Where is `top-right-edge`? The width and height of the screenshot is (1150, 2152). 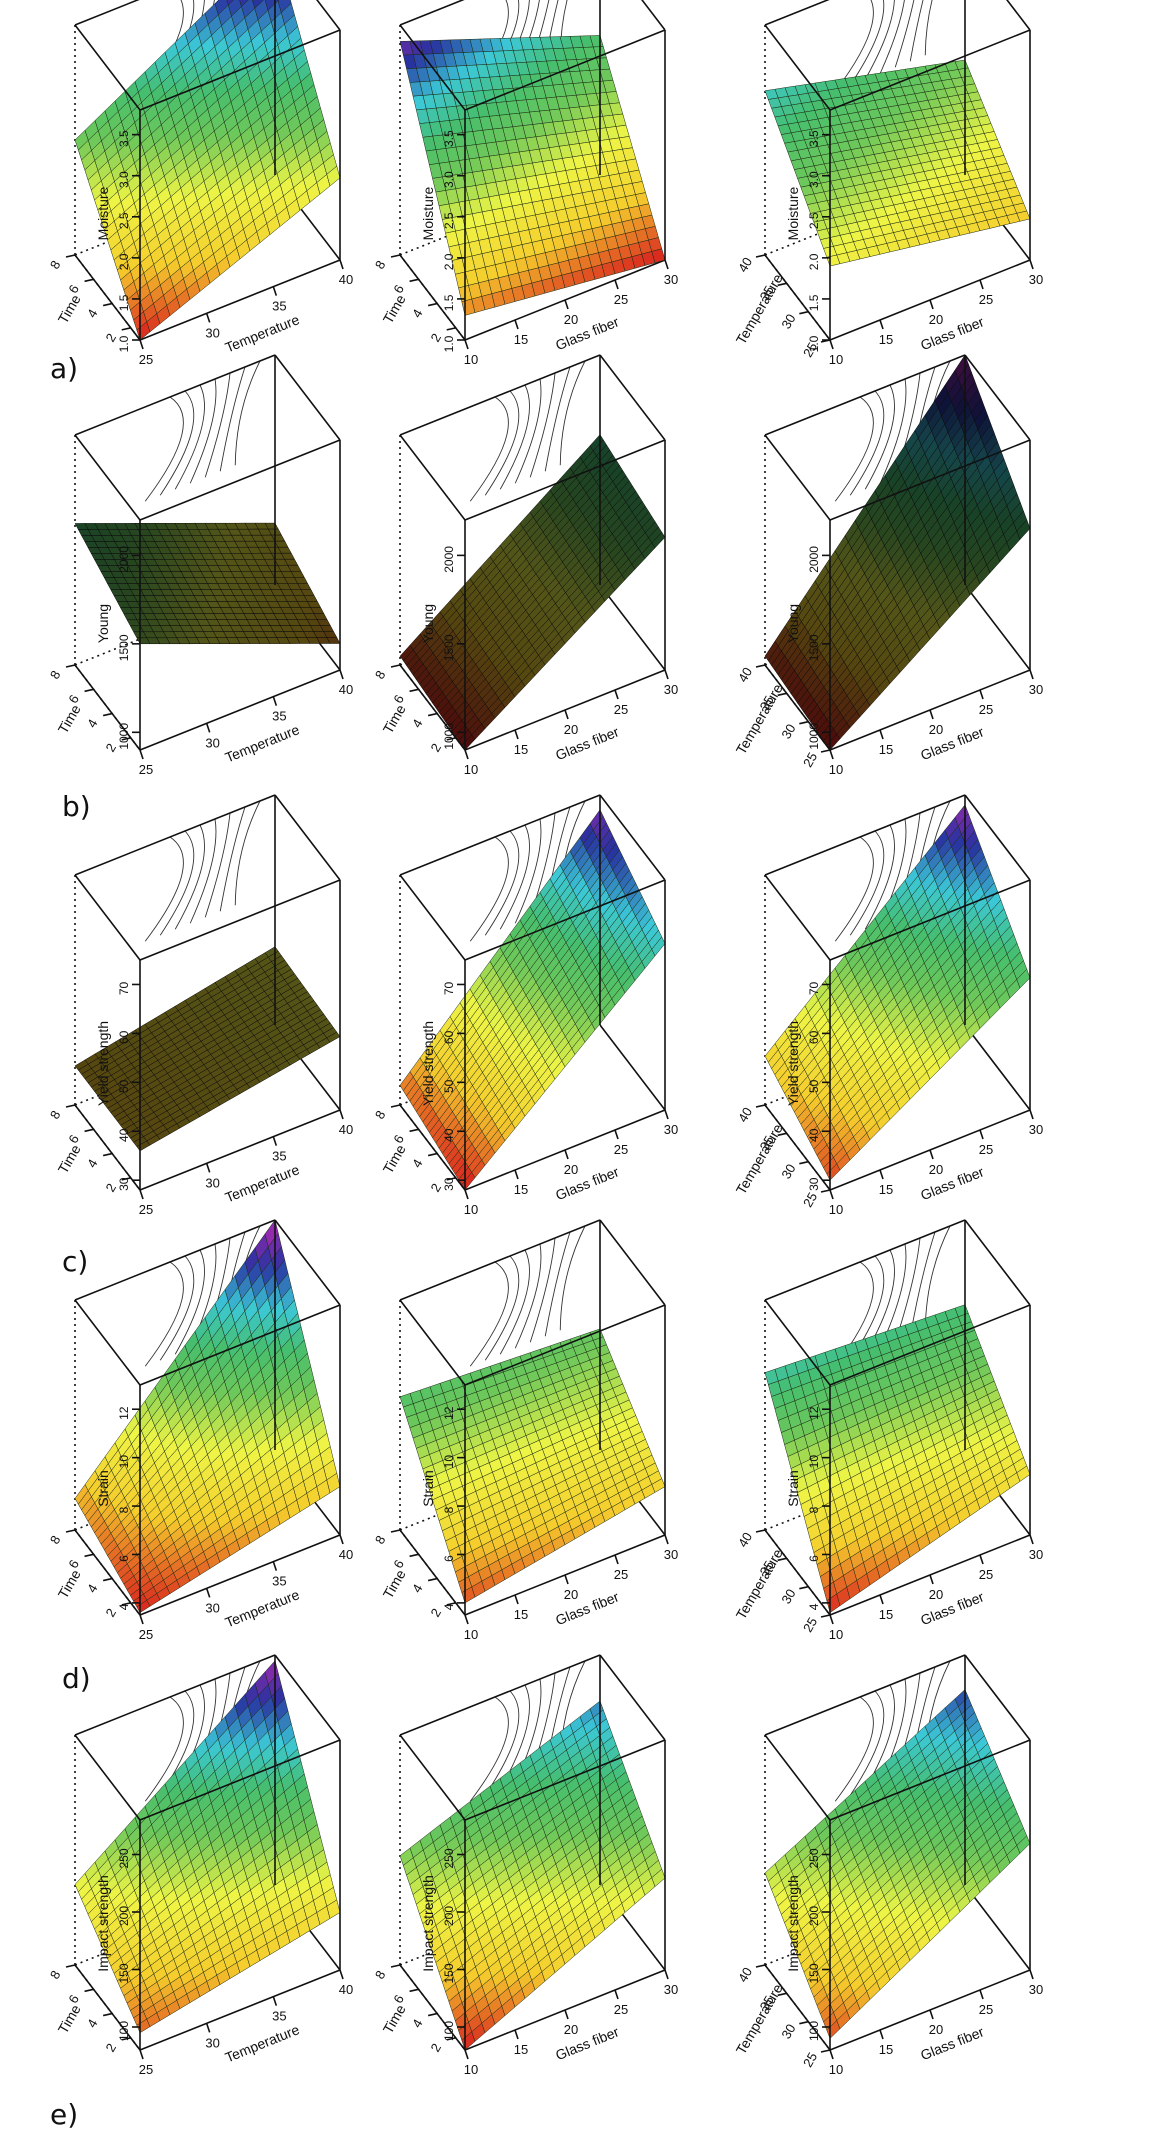 top-right-edge is located at coordinates (328, 15).